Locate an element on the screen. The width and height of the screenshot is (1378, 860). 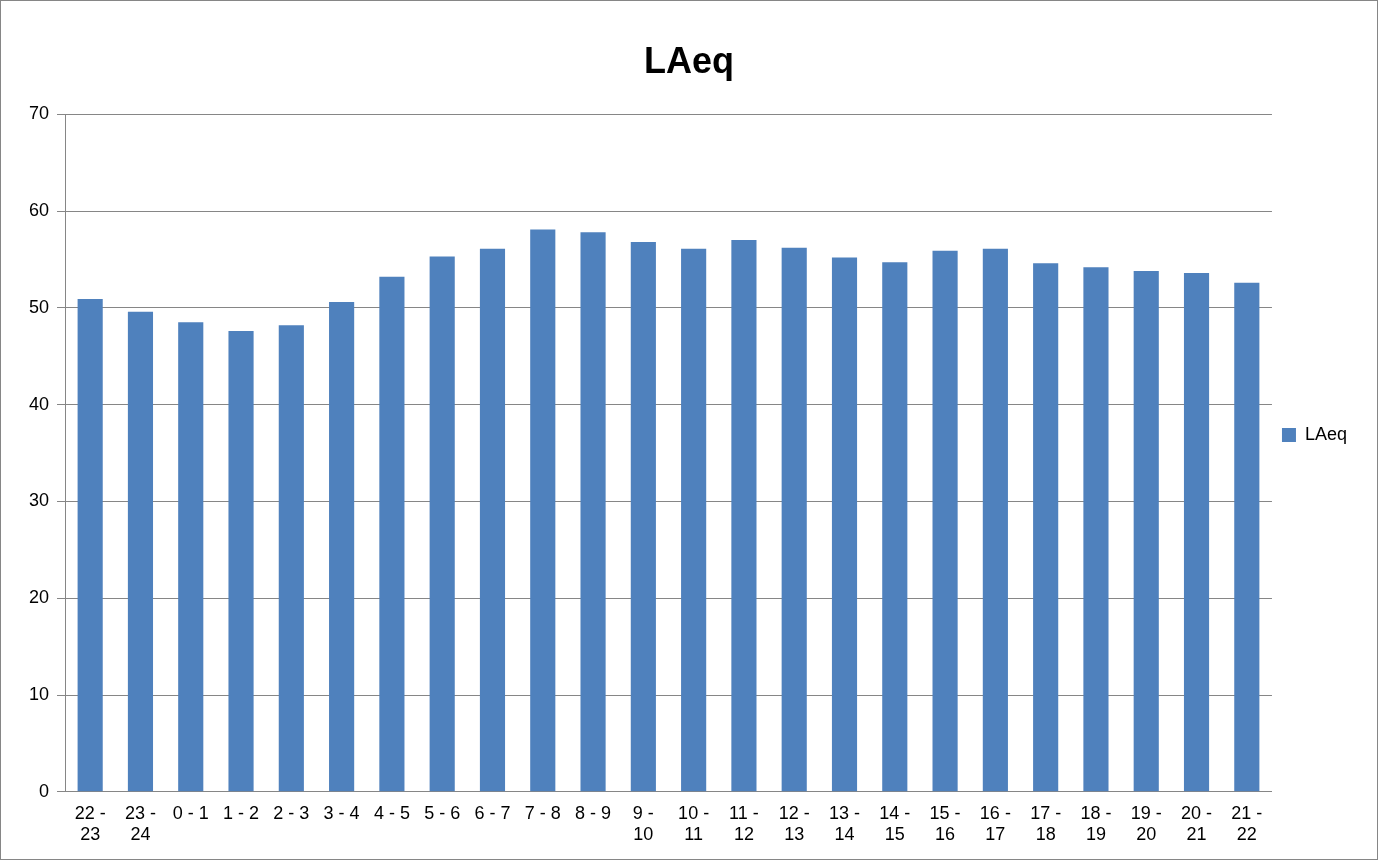
x-tick-label: 1 - 2 is located at coordinates (241, 812).